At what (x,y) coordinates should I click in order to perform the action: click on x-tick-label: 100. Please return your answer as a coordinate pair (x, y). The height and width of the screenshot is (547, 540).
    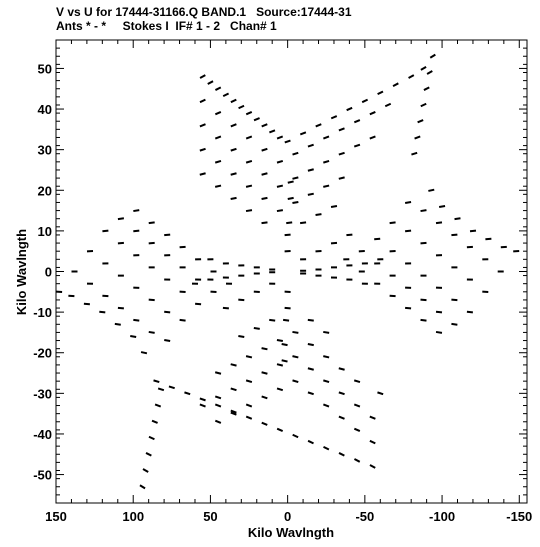
    Looking at the image, I should click on (133, 516).